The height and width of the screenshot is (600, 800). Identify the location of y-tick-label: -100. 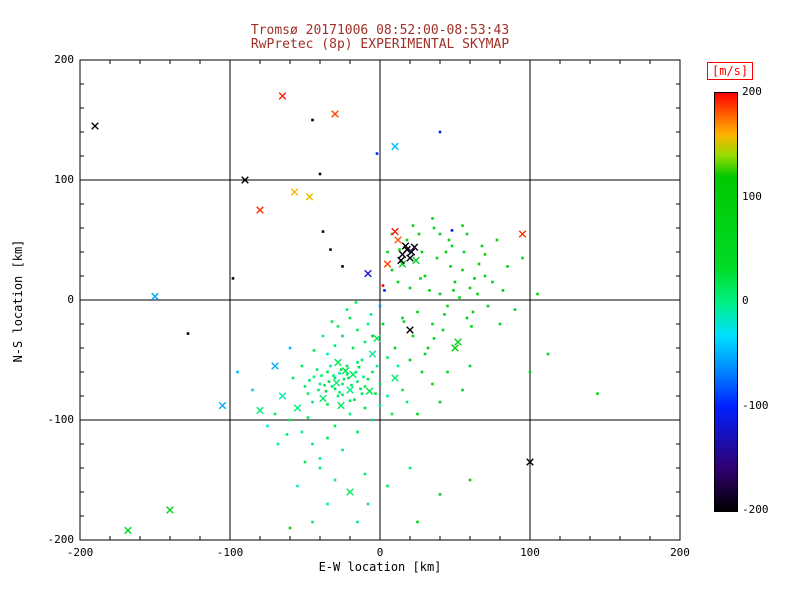
(61, 419).